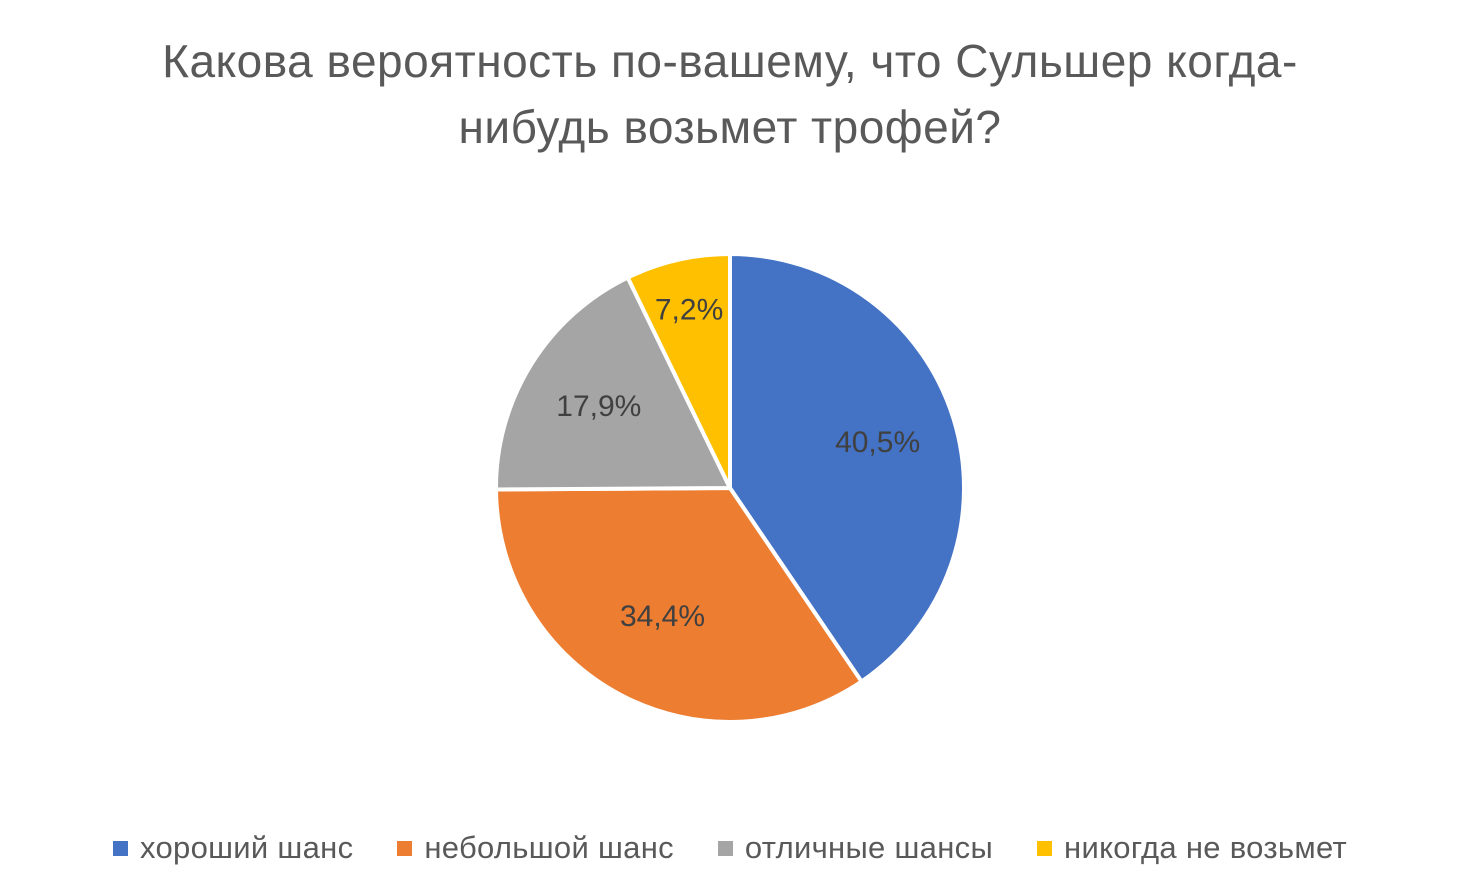 The image size is (1460, 883). Describe the element at coordinates (1205, 847) in the screenshot. I see `legend-label-never: никогда не возьмет` at that location.